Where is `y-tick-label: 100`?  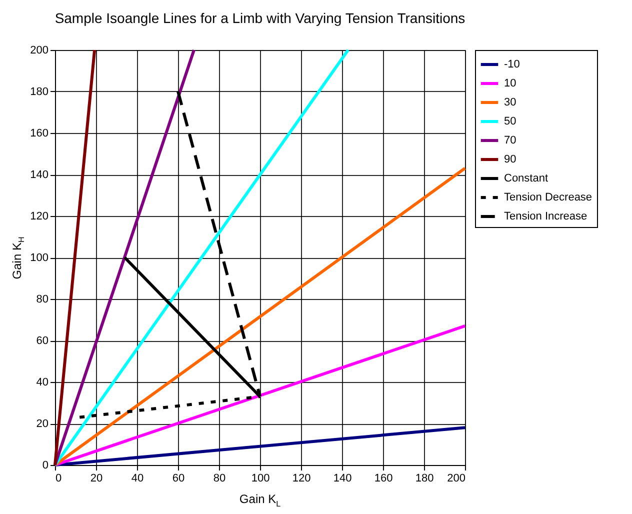 y-tick-label: 100 is located at coordinates (39, 258).